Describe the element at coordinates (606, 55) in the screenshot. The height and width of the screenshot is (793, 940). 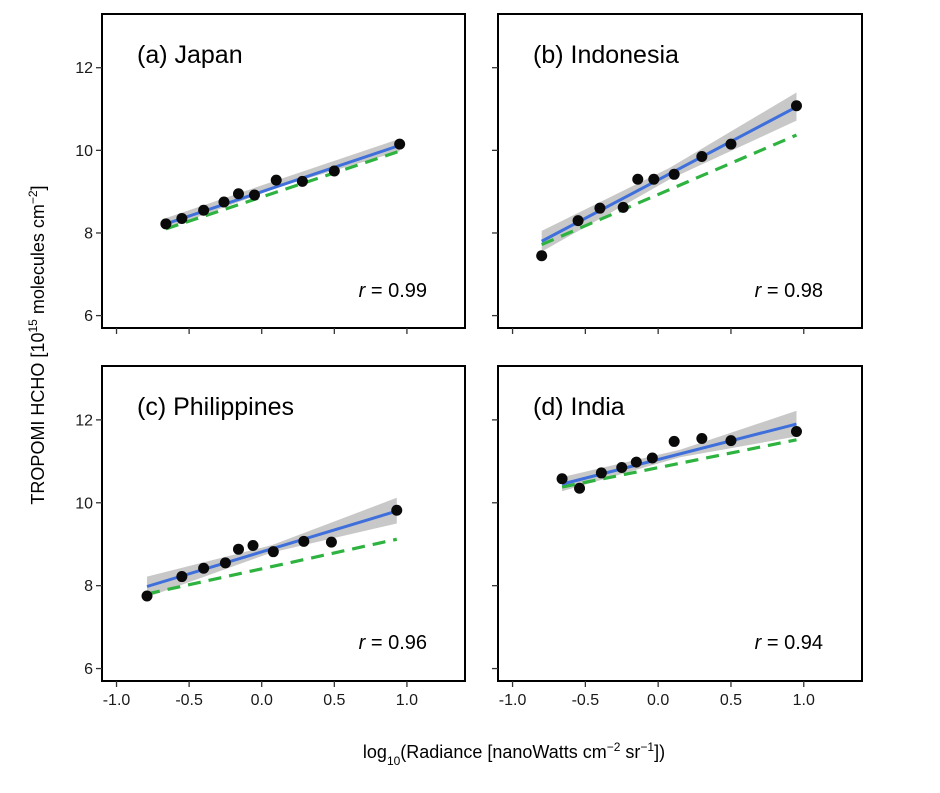
I see `indonesia-panel-title: (b) Indonesia` at that location.